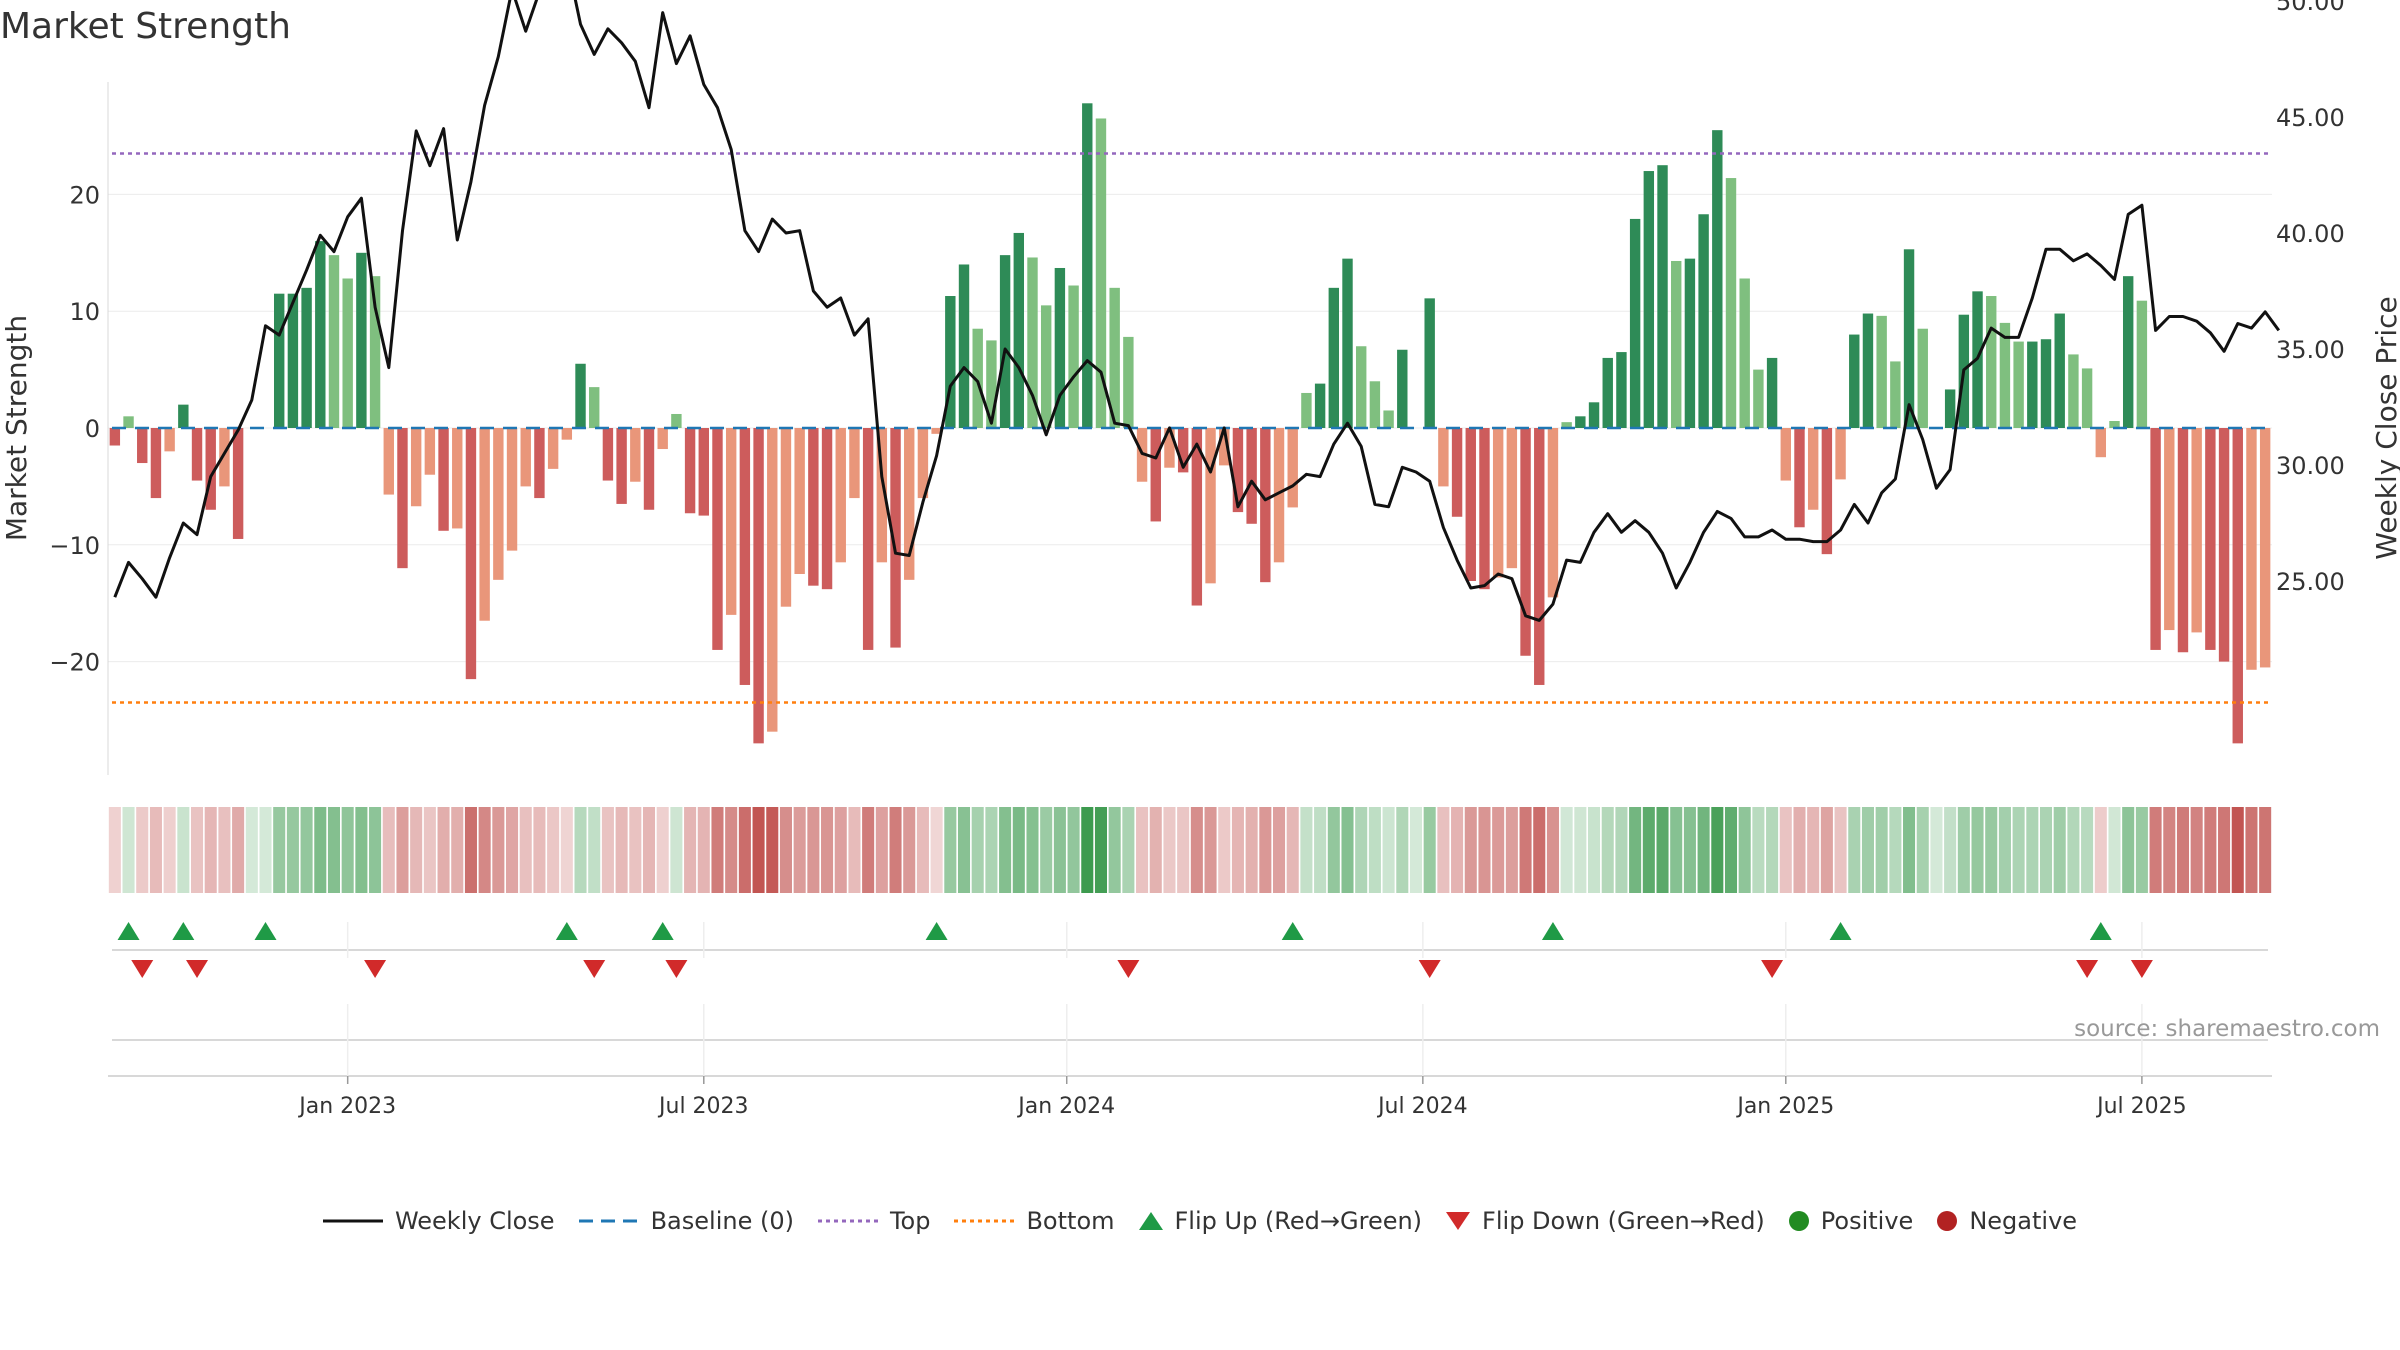 This screenshot has height=1350, width=2400. I want to click on legend-flip-up: Flip Up (Red→Green), so click(1280, 1221).